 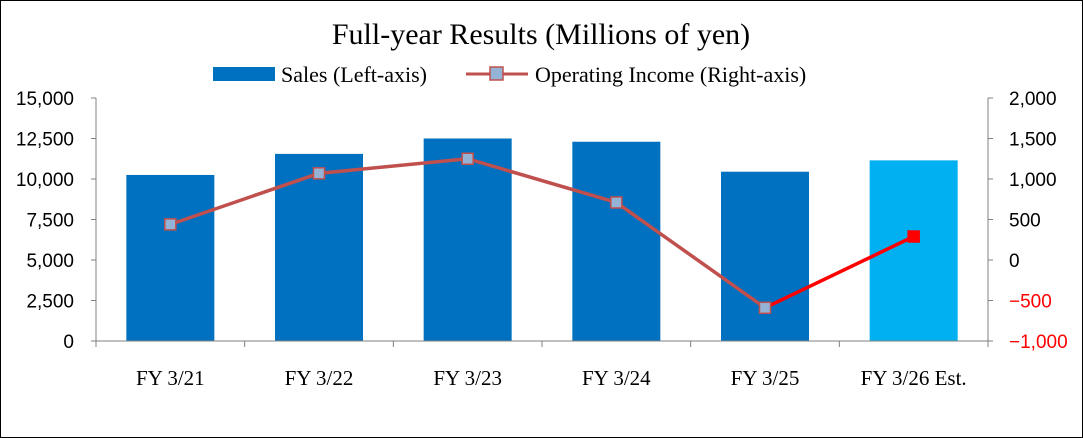 I want to click on legend-marker-operating-income, so click(x=496, y=73).